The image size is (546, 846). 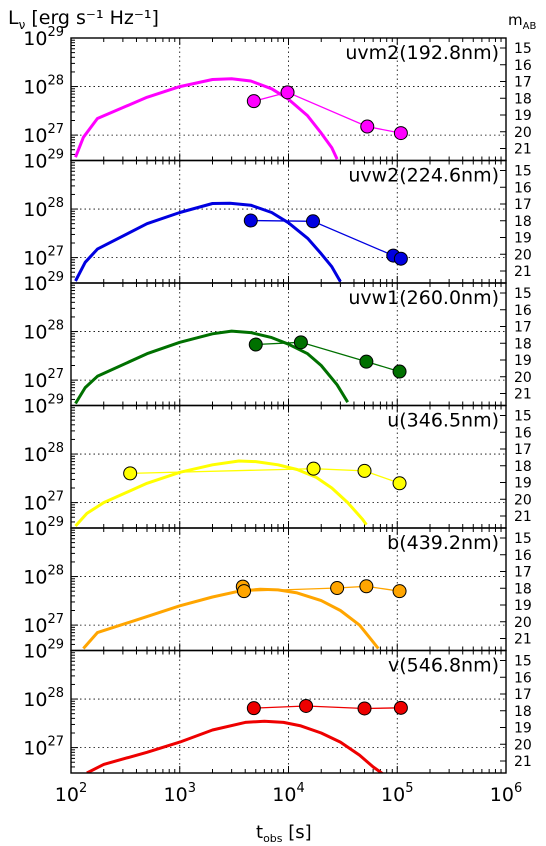 What do you see at coordinates (288, 711) in the screenshot?
I see `panel-frame` at bounding box center [288, 711].